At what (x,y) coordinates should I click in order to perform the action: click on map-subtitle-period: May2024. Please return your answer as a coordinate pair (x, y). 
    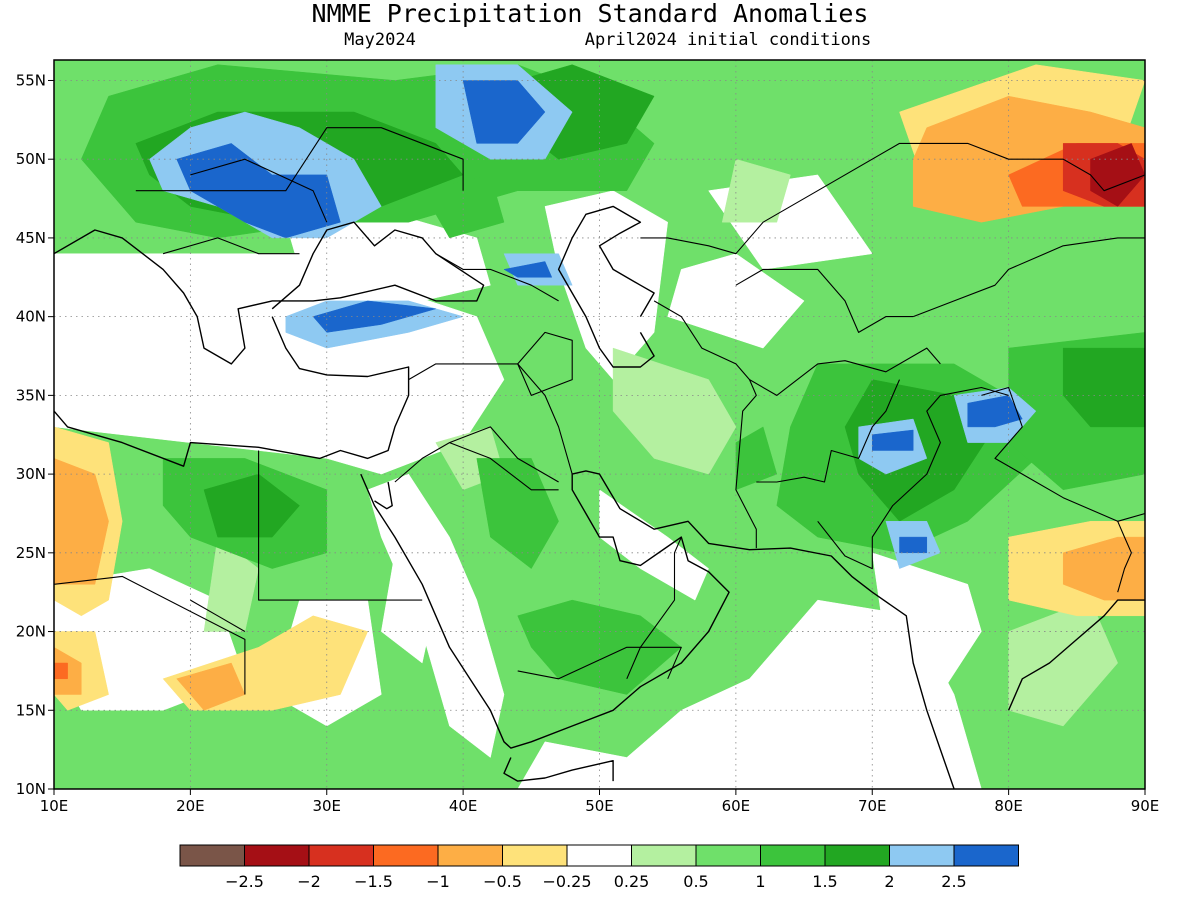
    Looking at the image, I should click on (380, 40).